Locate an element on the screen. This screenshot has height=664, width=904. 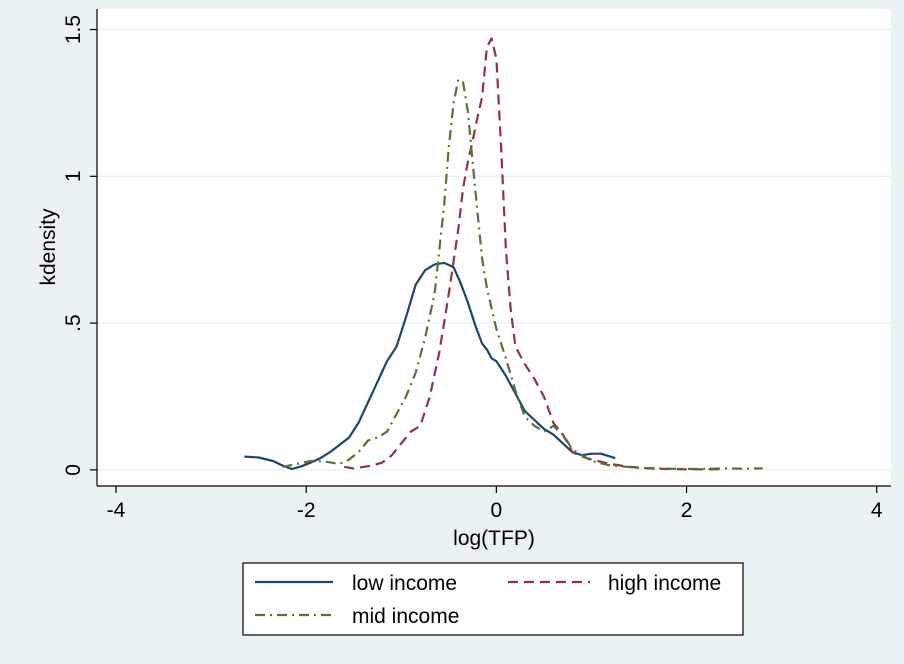
x-tick-label: 2 is located at coordinates (687, 510).